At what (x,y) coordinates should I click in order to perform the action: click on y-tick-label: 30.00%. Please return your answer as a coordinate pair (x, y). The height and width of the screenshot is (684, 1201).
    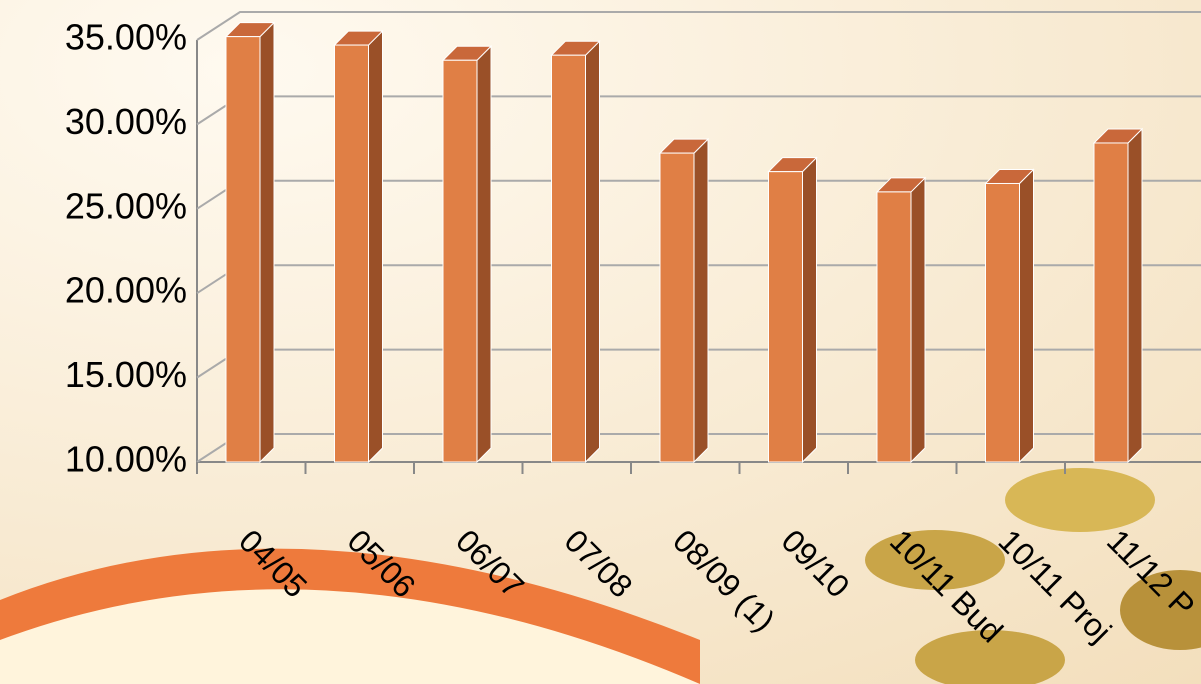
    Looking at the image, I should click on (126, 121).